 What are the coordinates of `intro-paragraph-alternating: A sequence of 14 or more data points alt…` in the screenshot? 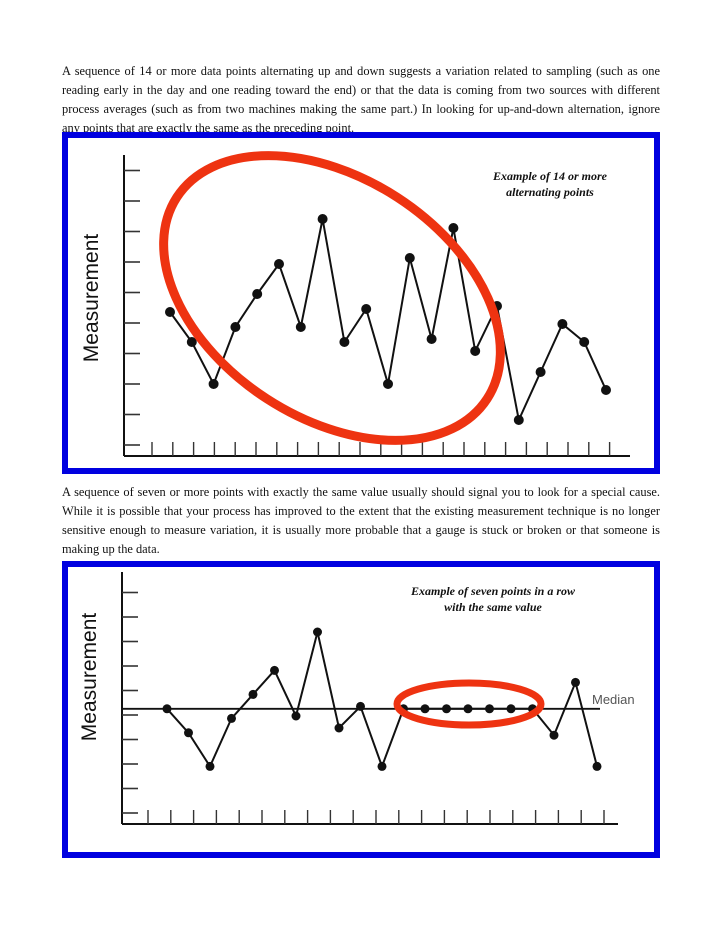 It's located at (361, 99).